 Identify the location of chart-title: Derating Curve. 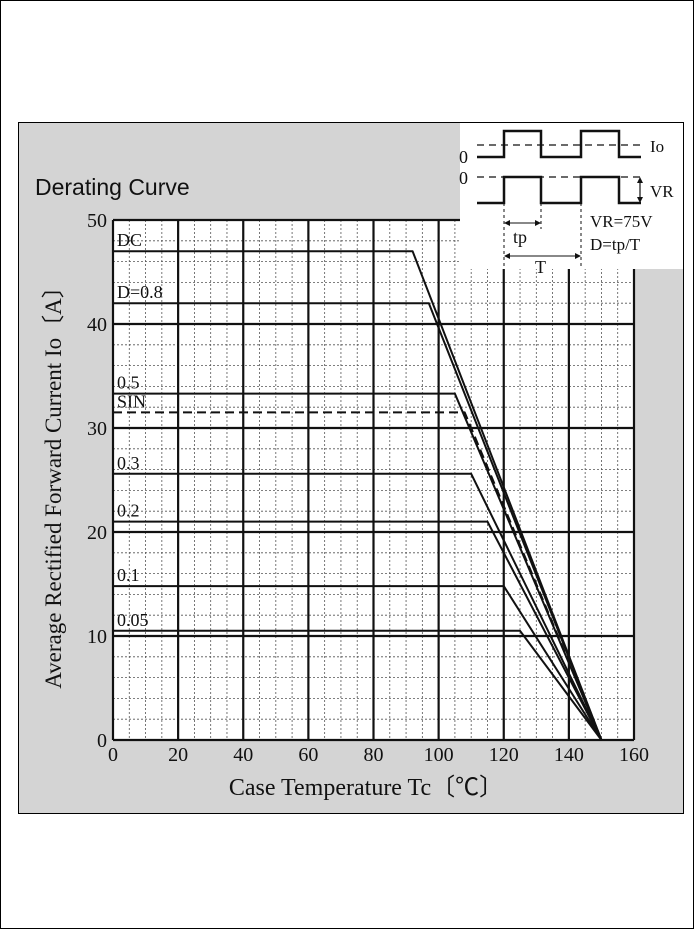
(112, 187).